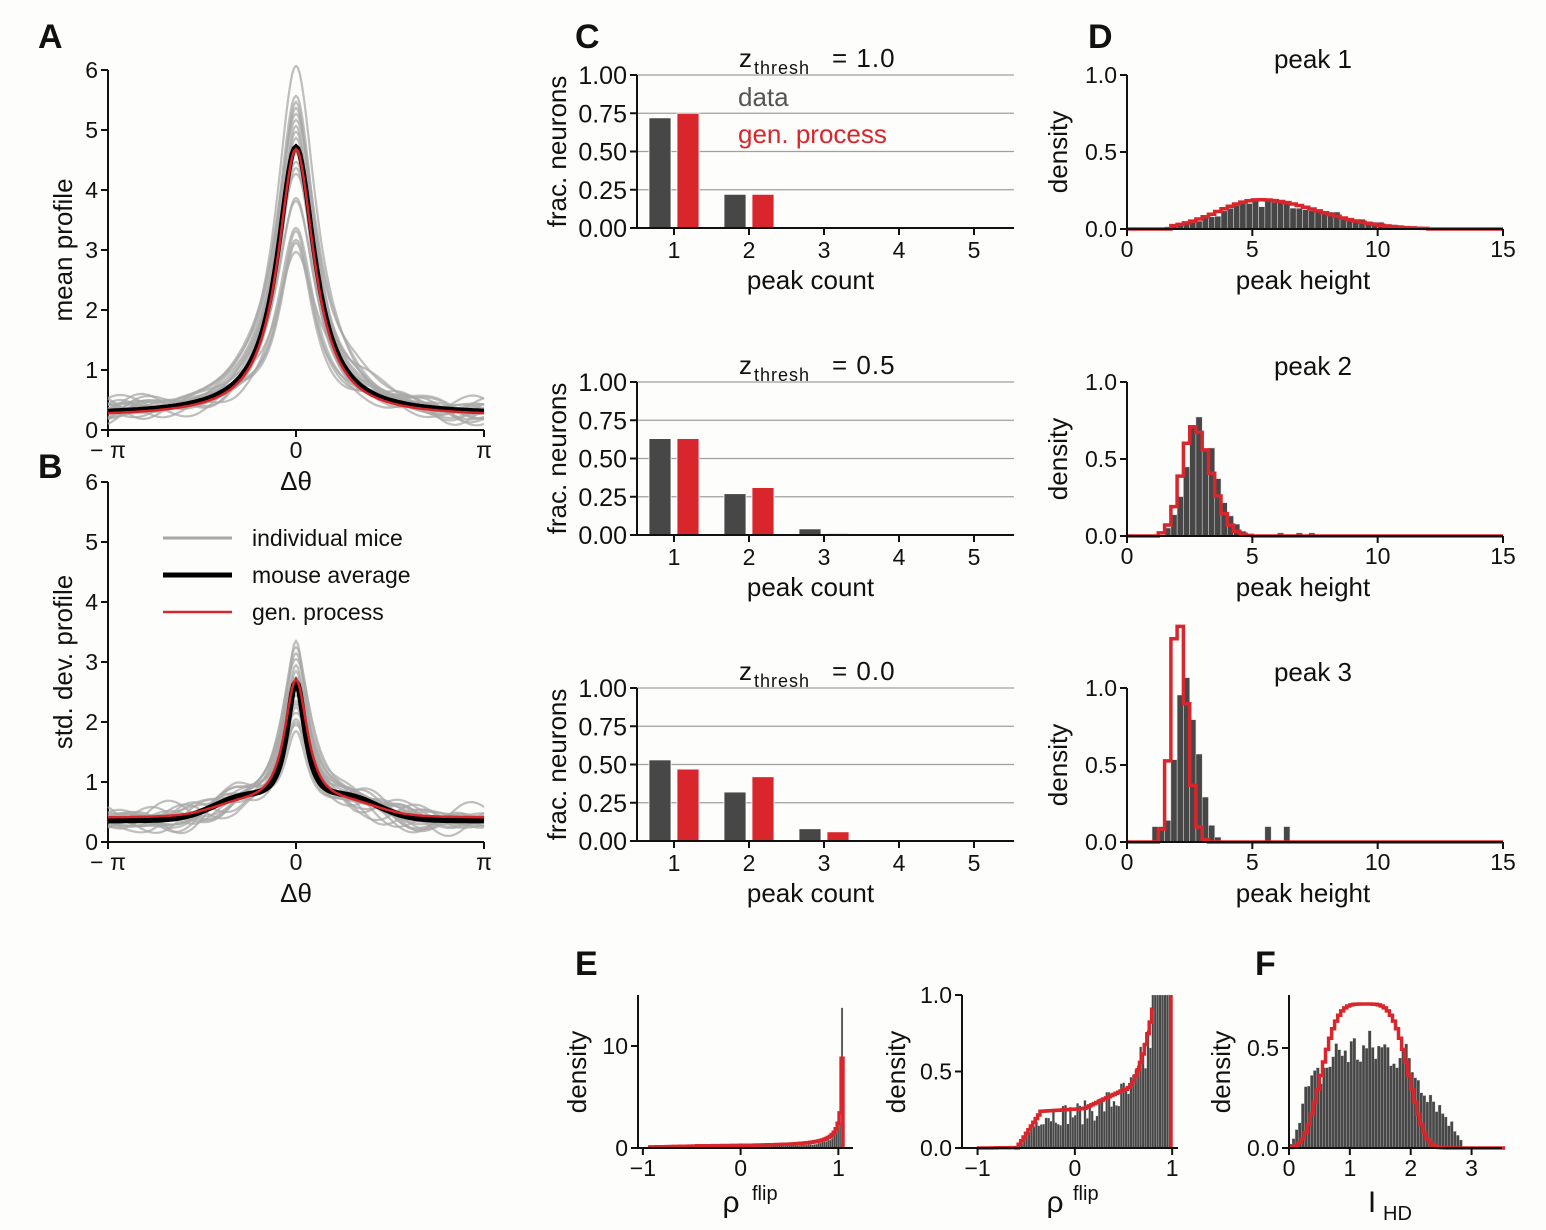 Image resolution: width=1546 pixels, height=1230 pixels. What do you see at coordinates (864, 671) in the screenshot?
I see `title-value: = 0.0` at bounding box center [864, 671].